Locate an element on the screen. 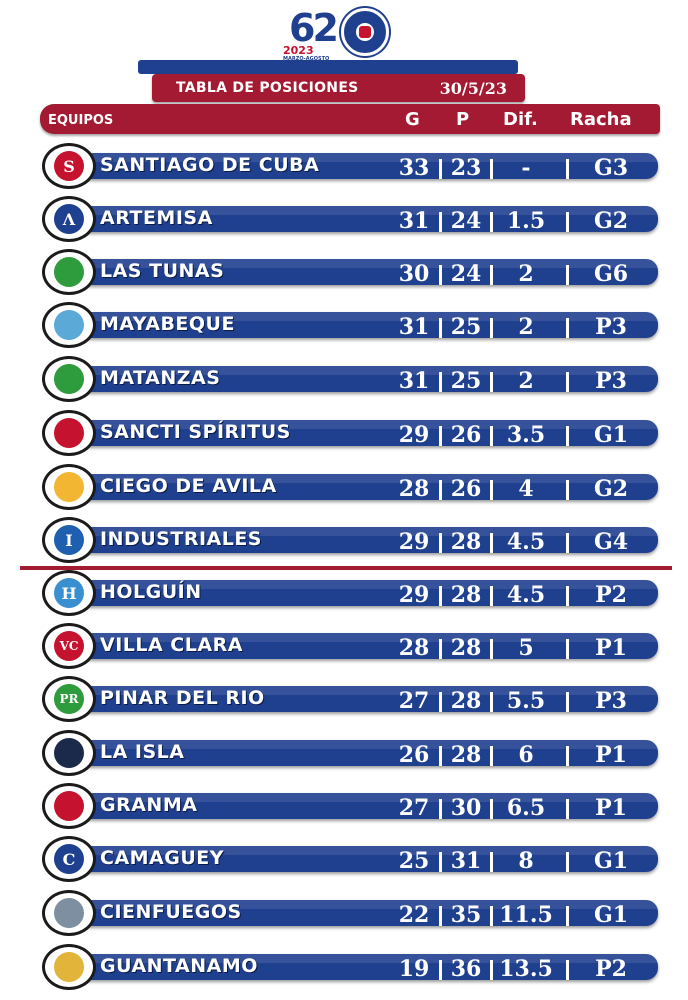 Image resolution: width=688 pixels, height=1000 pixels. table-row: H HOLGUÍN 29 28 4.5 P2 is located at coordinates (344, 593).